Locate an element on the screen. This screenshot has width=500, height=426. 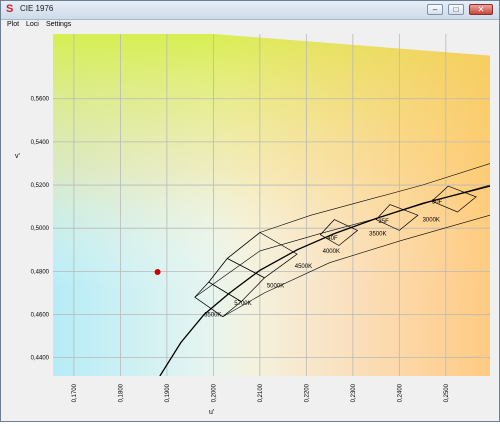
cct-label: 6500K is located at coordinates (212, 316).